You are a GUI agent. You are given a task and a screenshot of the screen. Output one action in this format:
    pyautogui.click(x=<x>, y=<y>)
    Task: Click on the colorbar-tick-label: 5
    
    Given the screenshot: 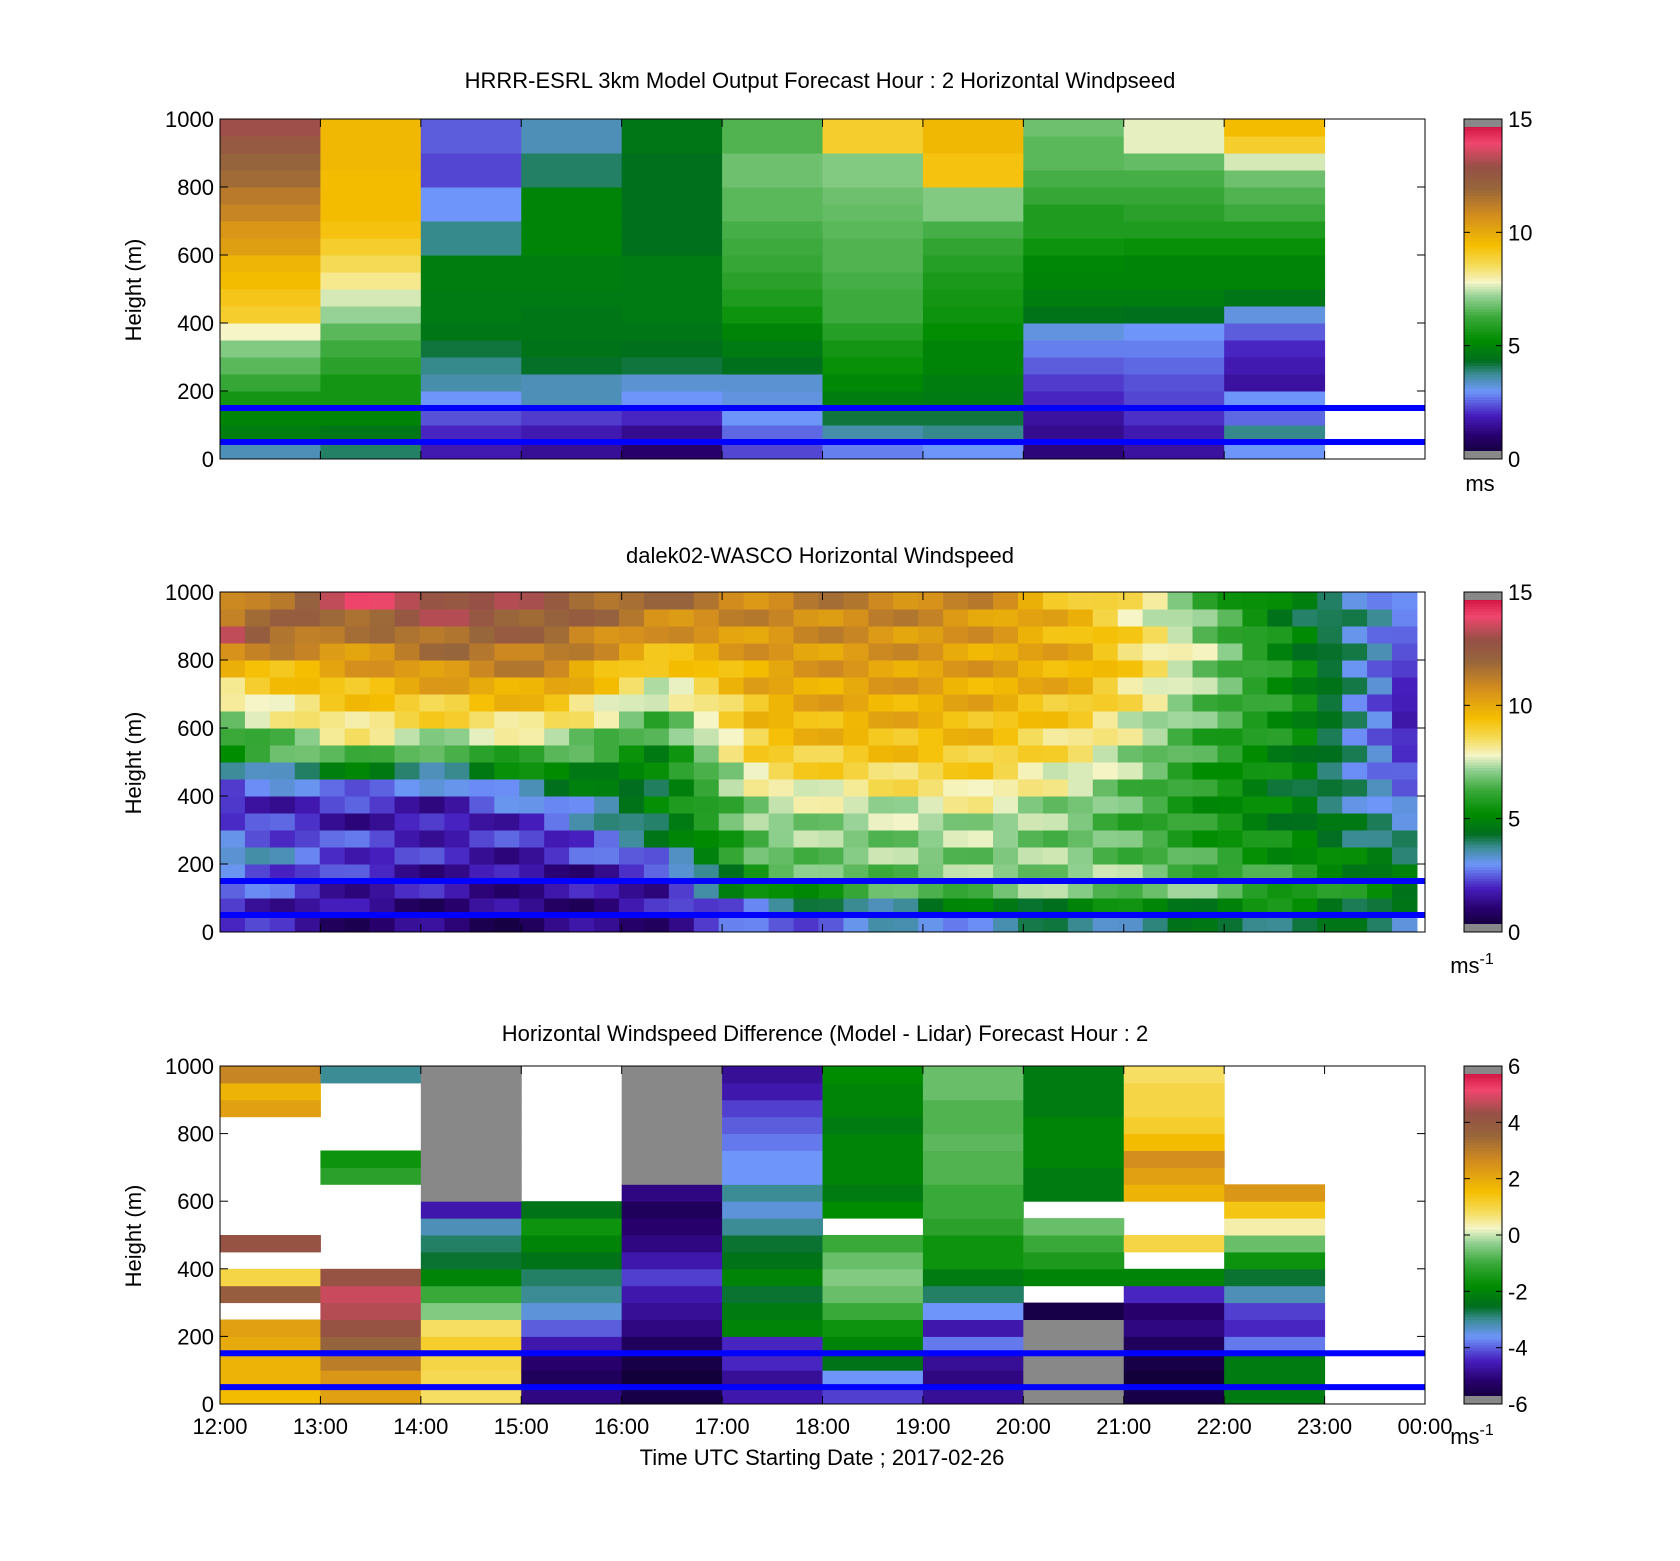 What is the action you would take?
    pyautogui.click(x=1514, y=346)
    